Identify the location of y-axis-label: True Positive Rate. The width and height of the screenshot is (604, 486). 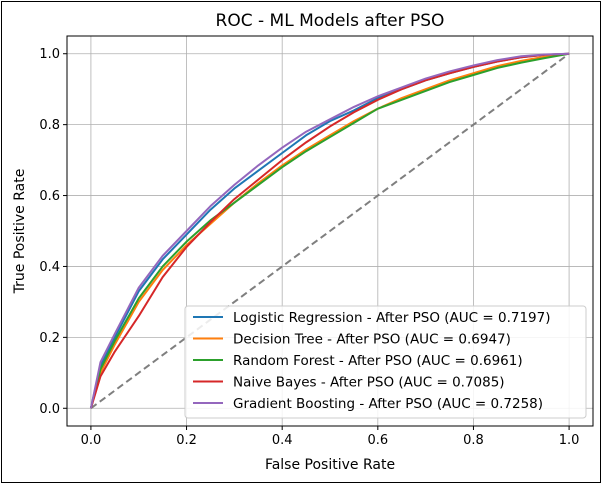
(20, 232).